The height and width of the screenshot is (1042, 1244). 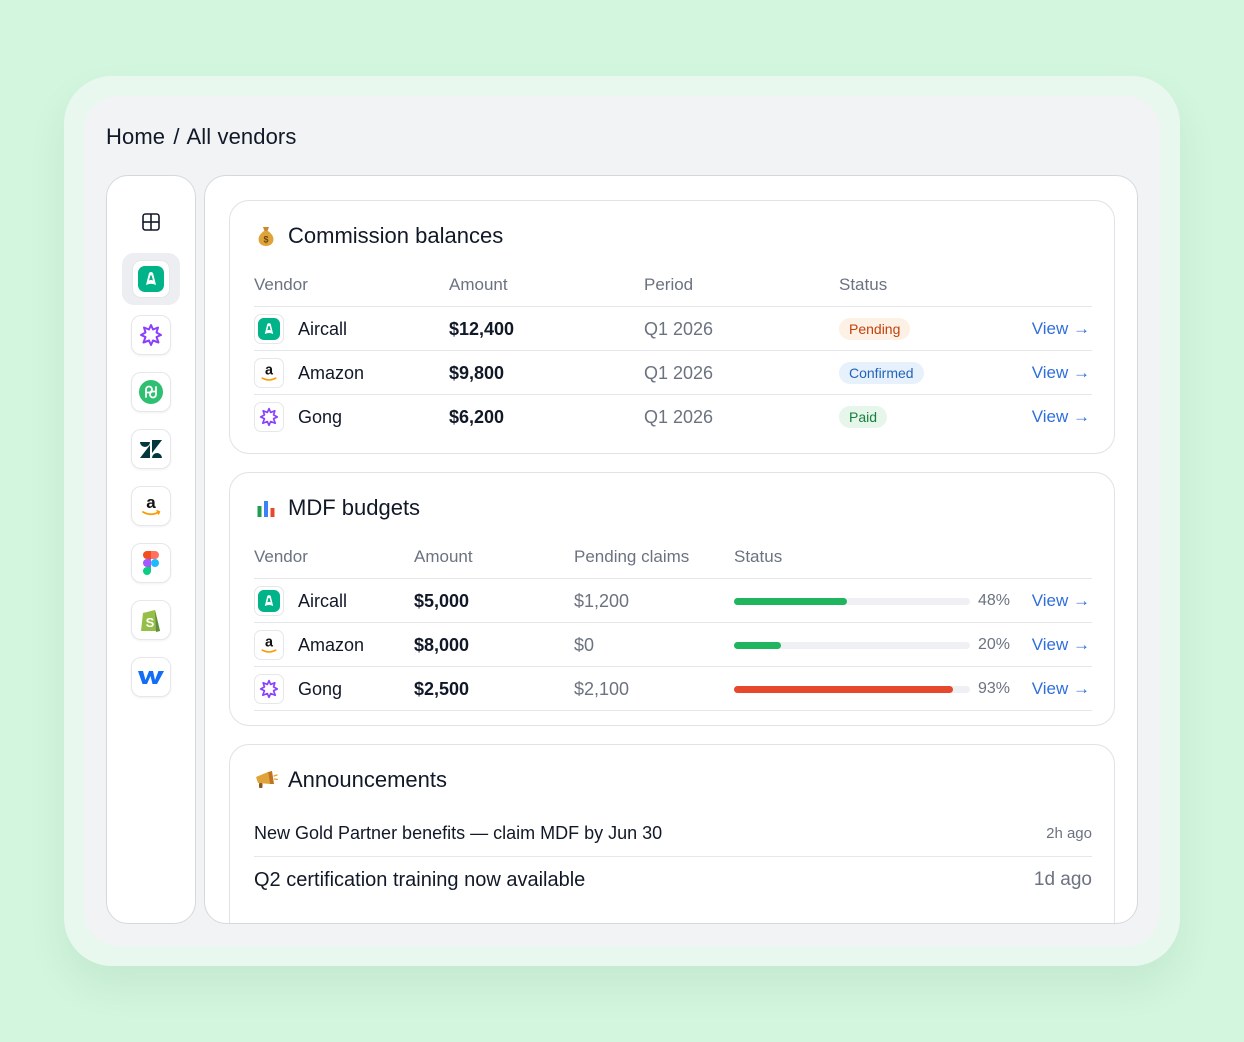 I want to click on amount-value: $8,000, so click(x=442, y=644).